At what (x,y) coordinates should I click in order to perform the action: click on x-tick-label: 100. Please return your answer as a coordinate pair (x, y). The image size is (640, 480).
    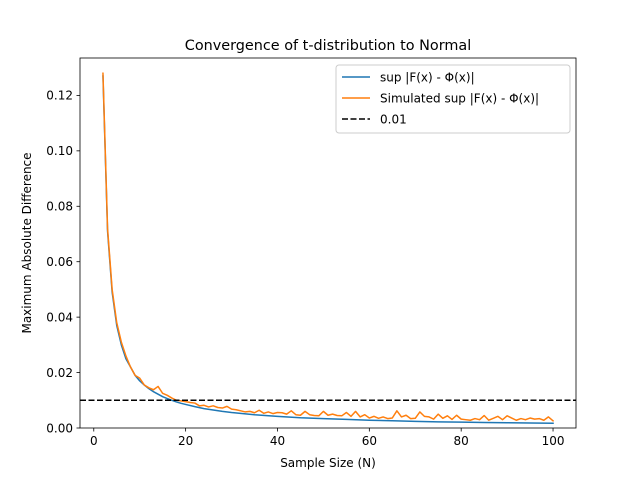
    Looking at the image, I should click on (553, 441).